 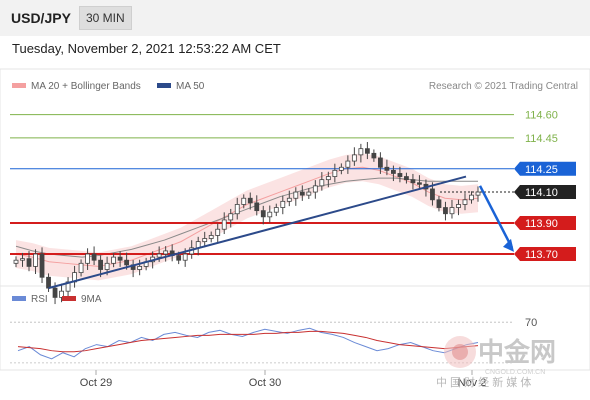 What do you see at coordinates (105, 18) in the screenshot?
I see `timeframe-button: 30 MIN` at bounding box center [105, 18].